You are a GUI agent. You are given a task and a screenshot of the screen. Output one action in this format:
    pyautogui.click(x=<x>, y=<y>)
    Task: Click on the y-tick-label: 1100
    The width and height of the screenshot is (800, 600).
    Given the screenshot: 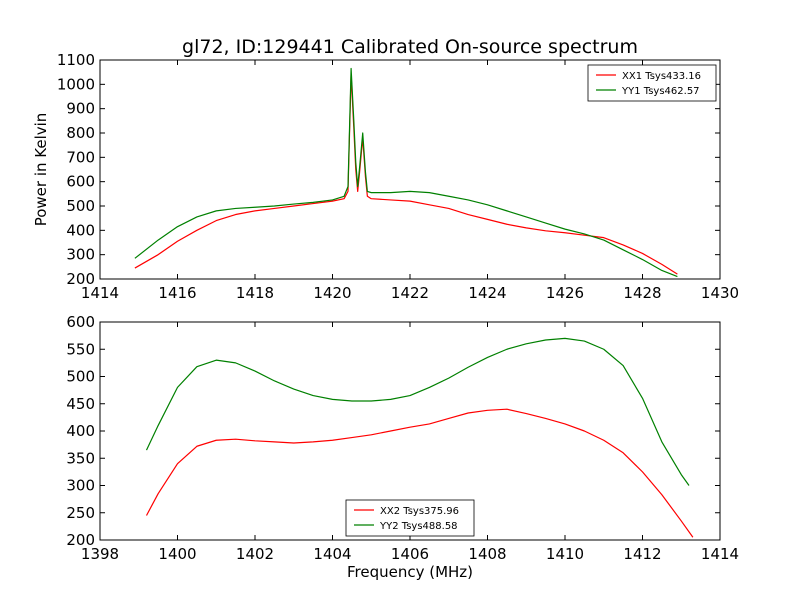 What is the action you would take?
    pyautogui.click(x=76, y=60)
    